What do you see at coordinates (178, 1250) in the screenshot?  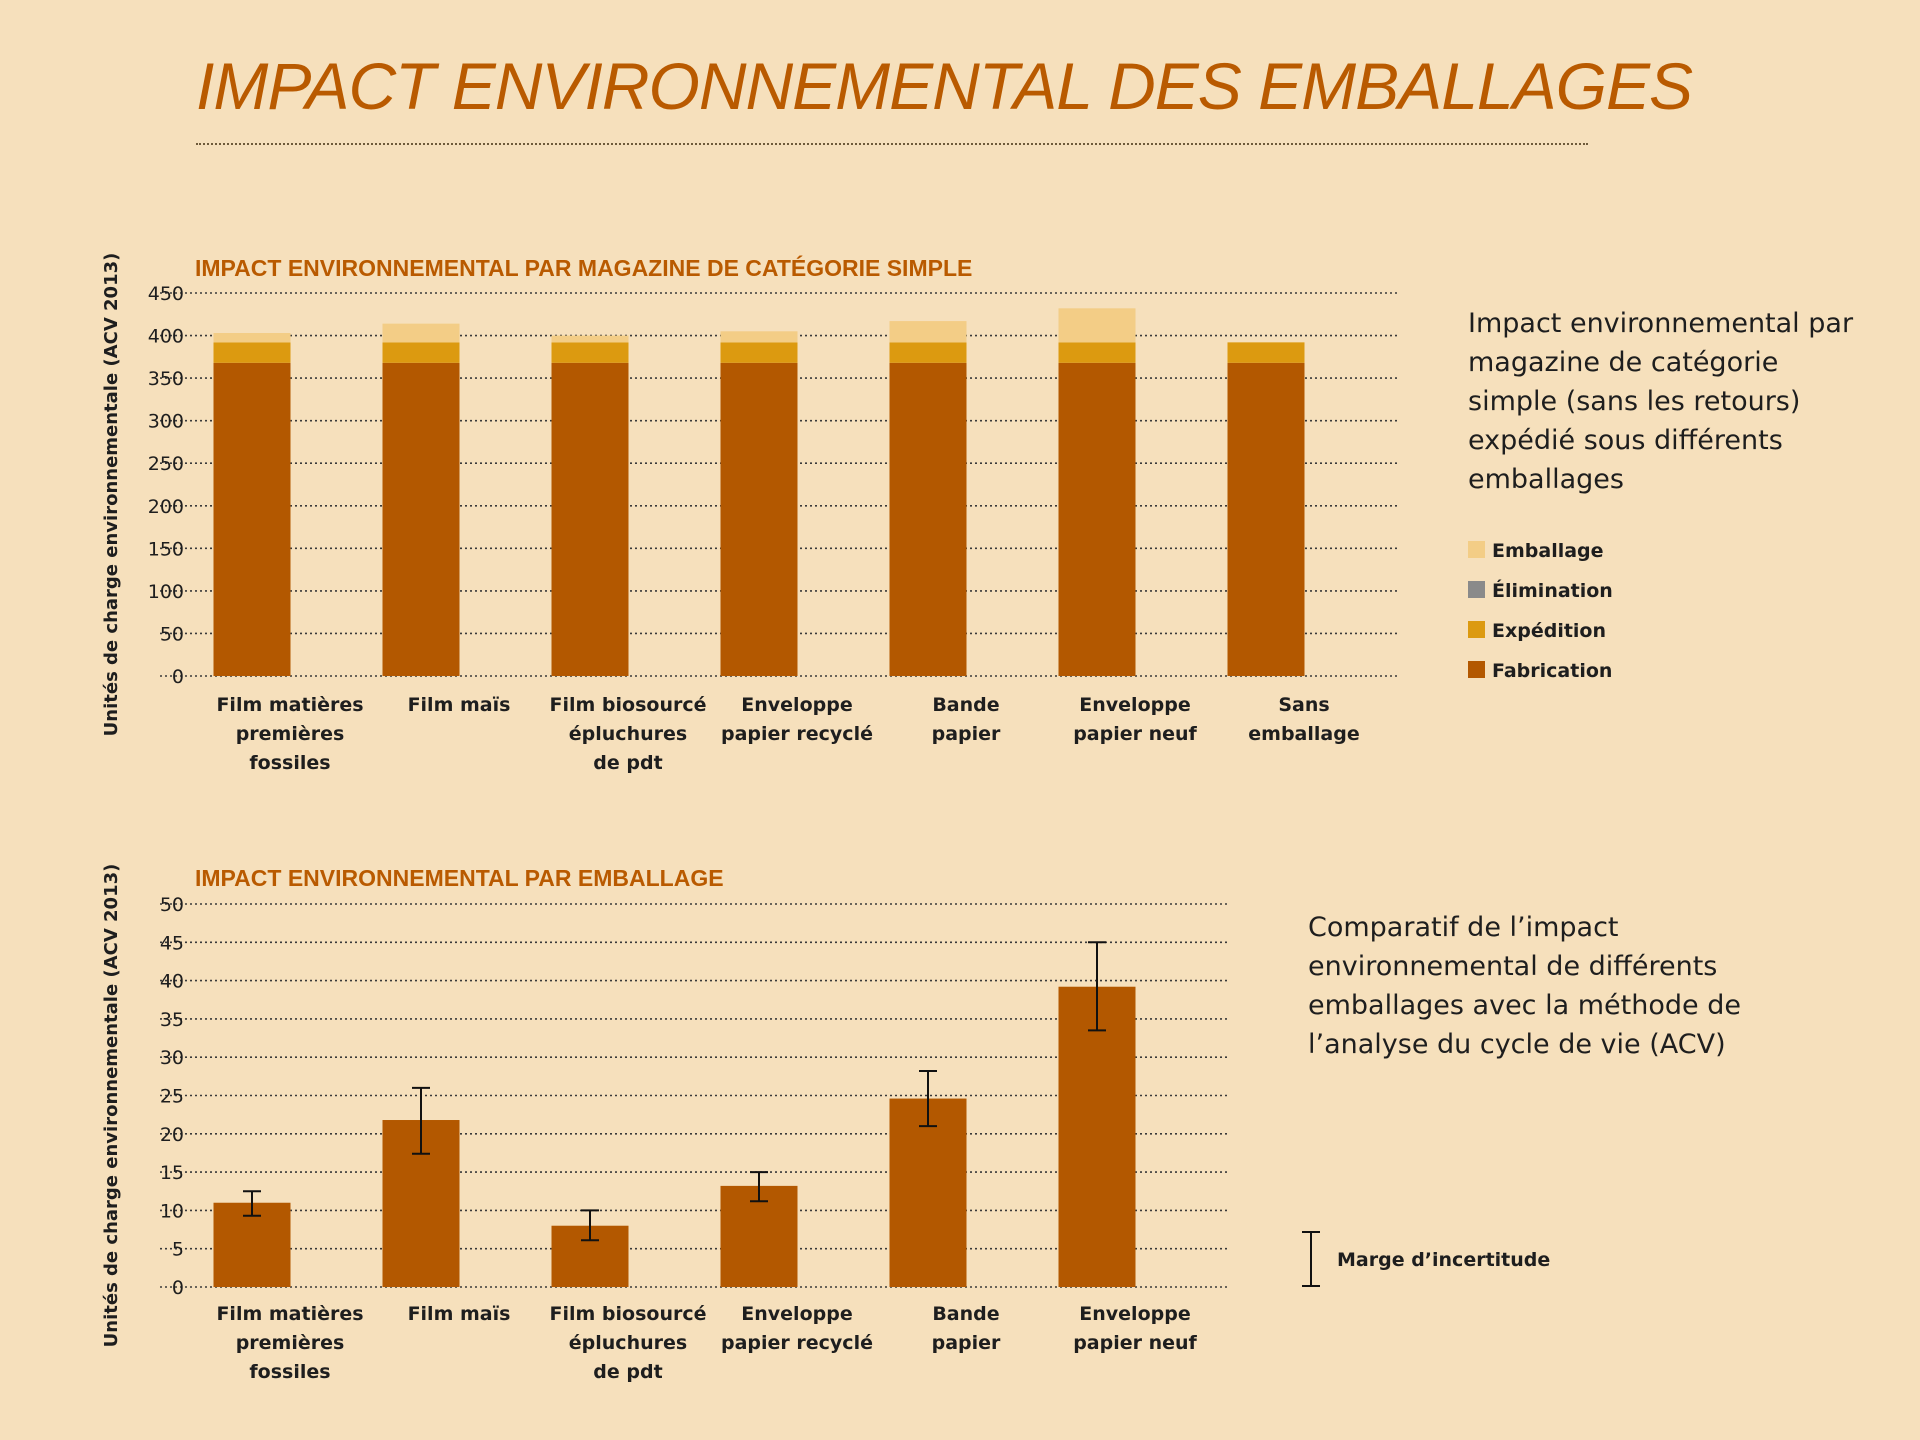 I see `y-tick-label: 5` at bounding box center [178, 1250].